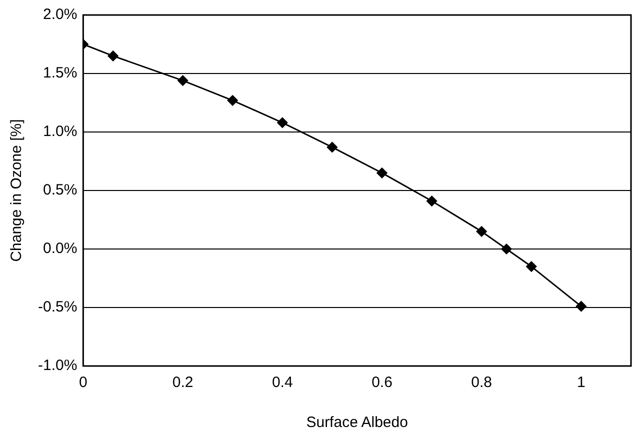  What do you see at coordinates (357, 423) in the screenshot?
I see `x-axis-title: Surface Albedo` at bounding box center [357, 423].